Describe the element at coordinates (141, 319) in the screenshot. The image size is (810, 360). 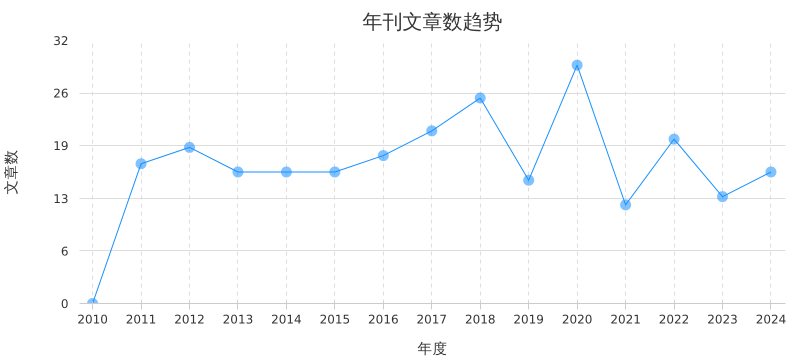
I see `x-tick-label: 2011` at that location.